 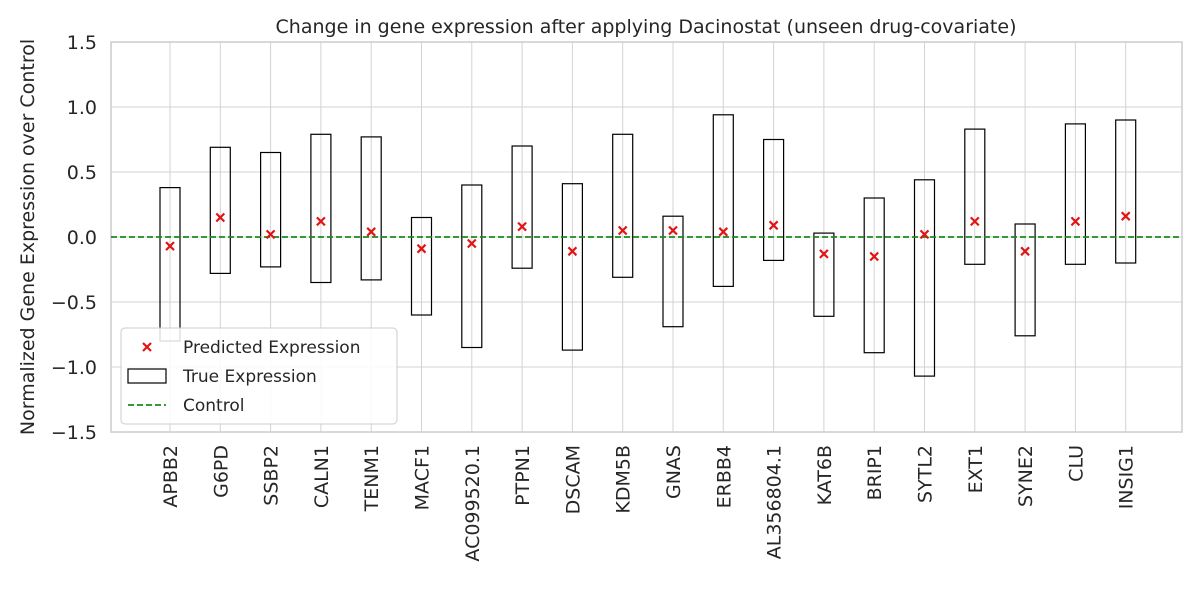 What do you see at coordinates (82, 238) in the screenshot?
I see `y-tick-label: 0.0` at bounding box center [82, 238].